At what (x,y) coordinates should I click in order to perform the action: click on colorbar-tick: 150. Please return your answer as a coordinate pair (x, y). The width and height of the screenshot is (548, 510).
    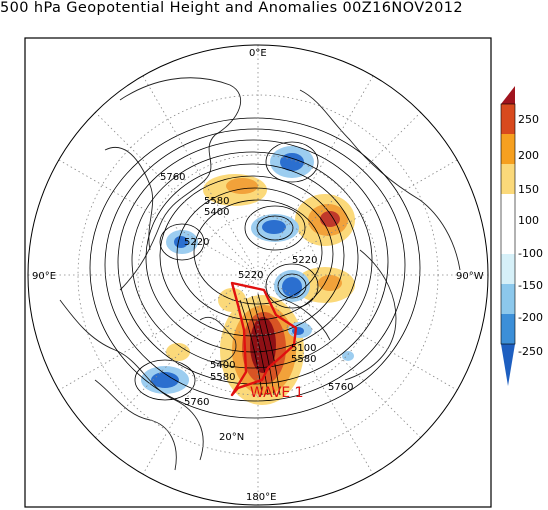
    Looking at the image, I should click on (528, 189).